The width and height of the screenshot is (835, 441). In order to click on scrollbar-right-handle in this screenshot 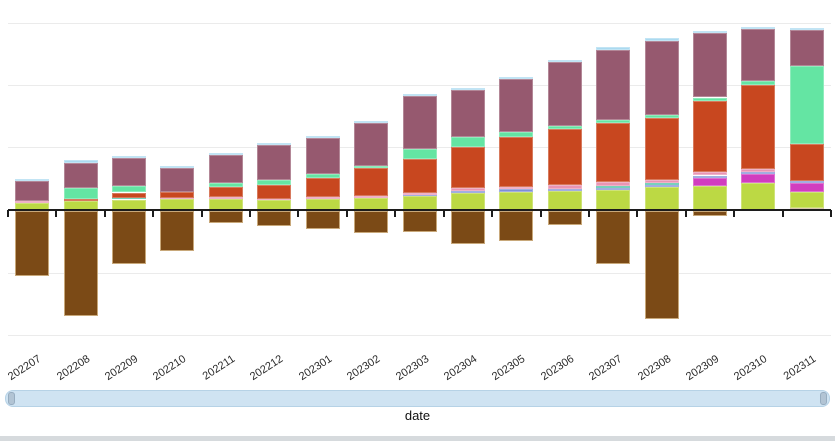, I will do `click(823, 398)`.